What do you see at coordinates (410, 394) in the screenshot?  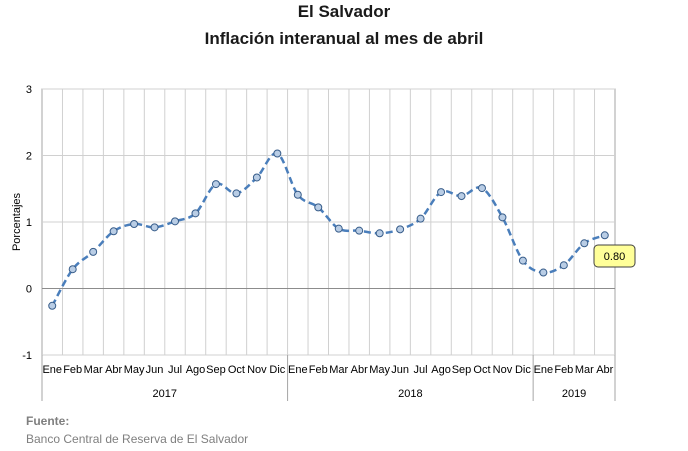 I see `year-label: 2018` at bounding box center [410, 394].